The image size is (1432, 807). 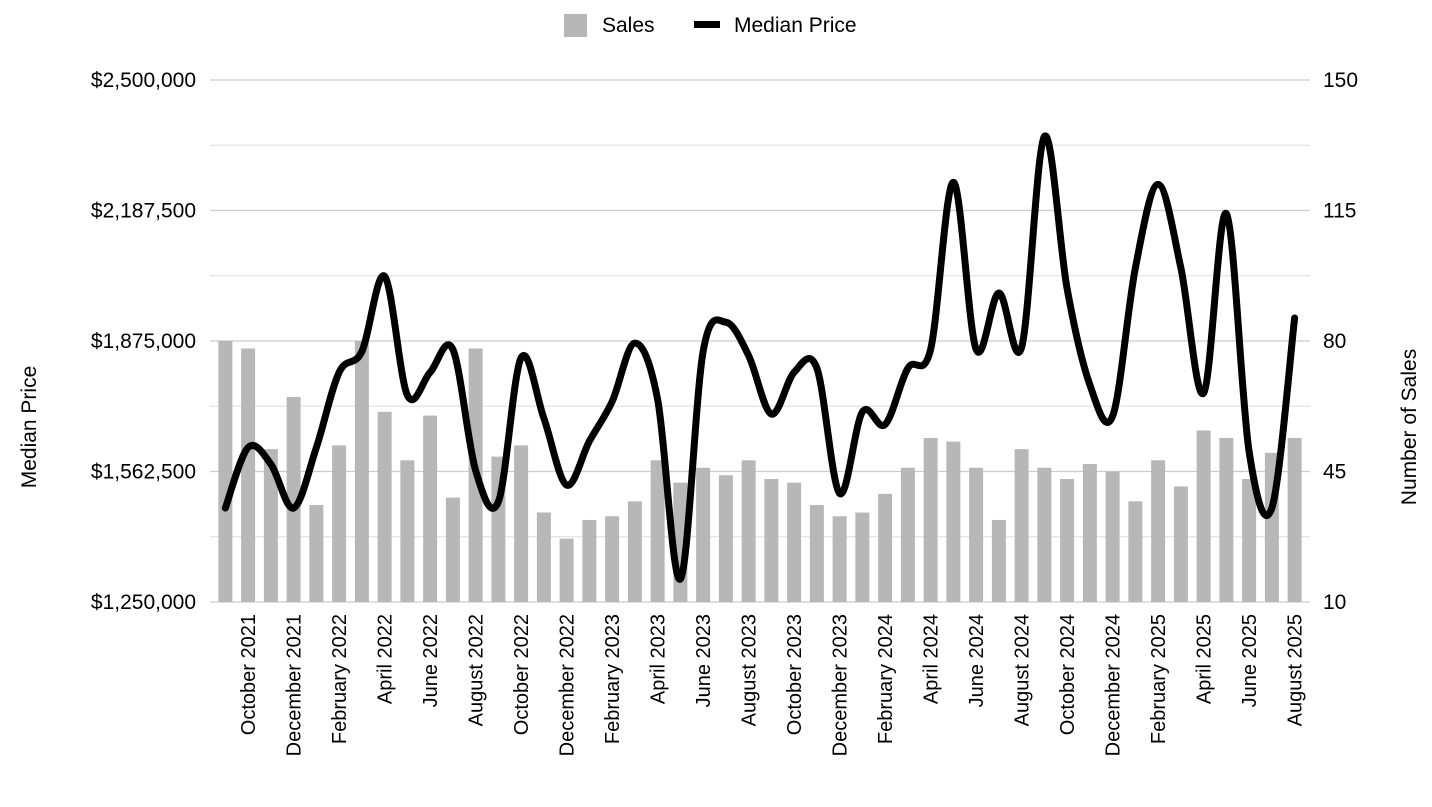 What do you see at coordinates (659, 659) in the screenshot?
I see `x-axis-tick-label: April 2023` at bounding box center [659, 659].